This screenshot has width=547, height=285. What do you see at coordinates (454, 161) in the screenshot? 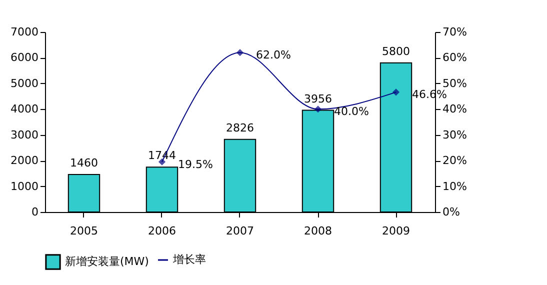
I see `y2-tick-label: 20%` at bounding box center [454, 161].